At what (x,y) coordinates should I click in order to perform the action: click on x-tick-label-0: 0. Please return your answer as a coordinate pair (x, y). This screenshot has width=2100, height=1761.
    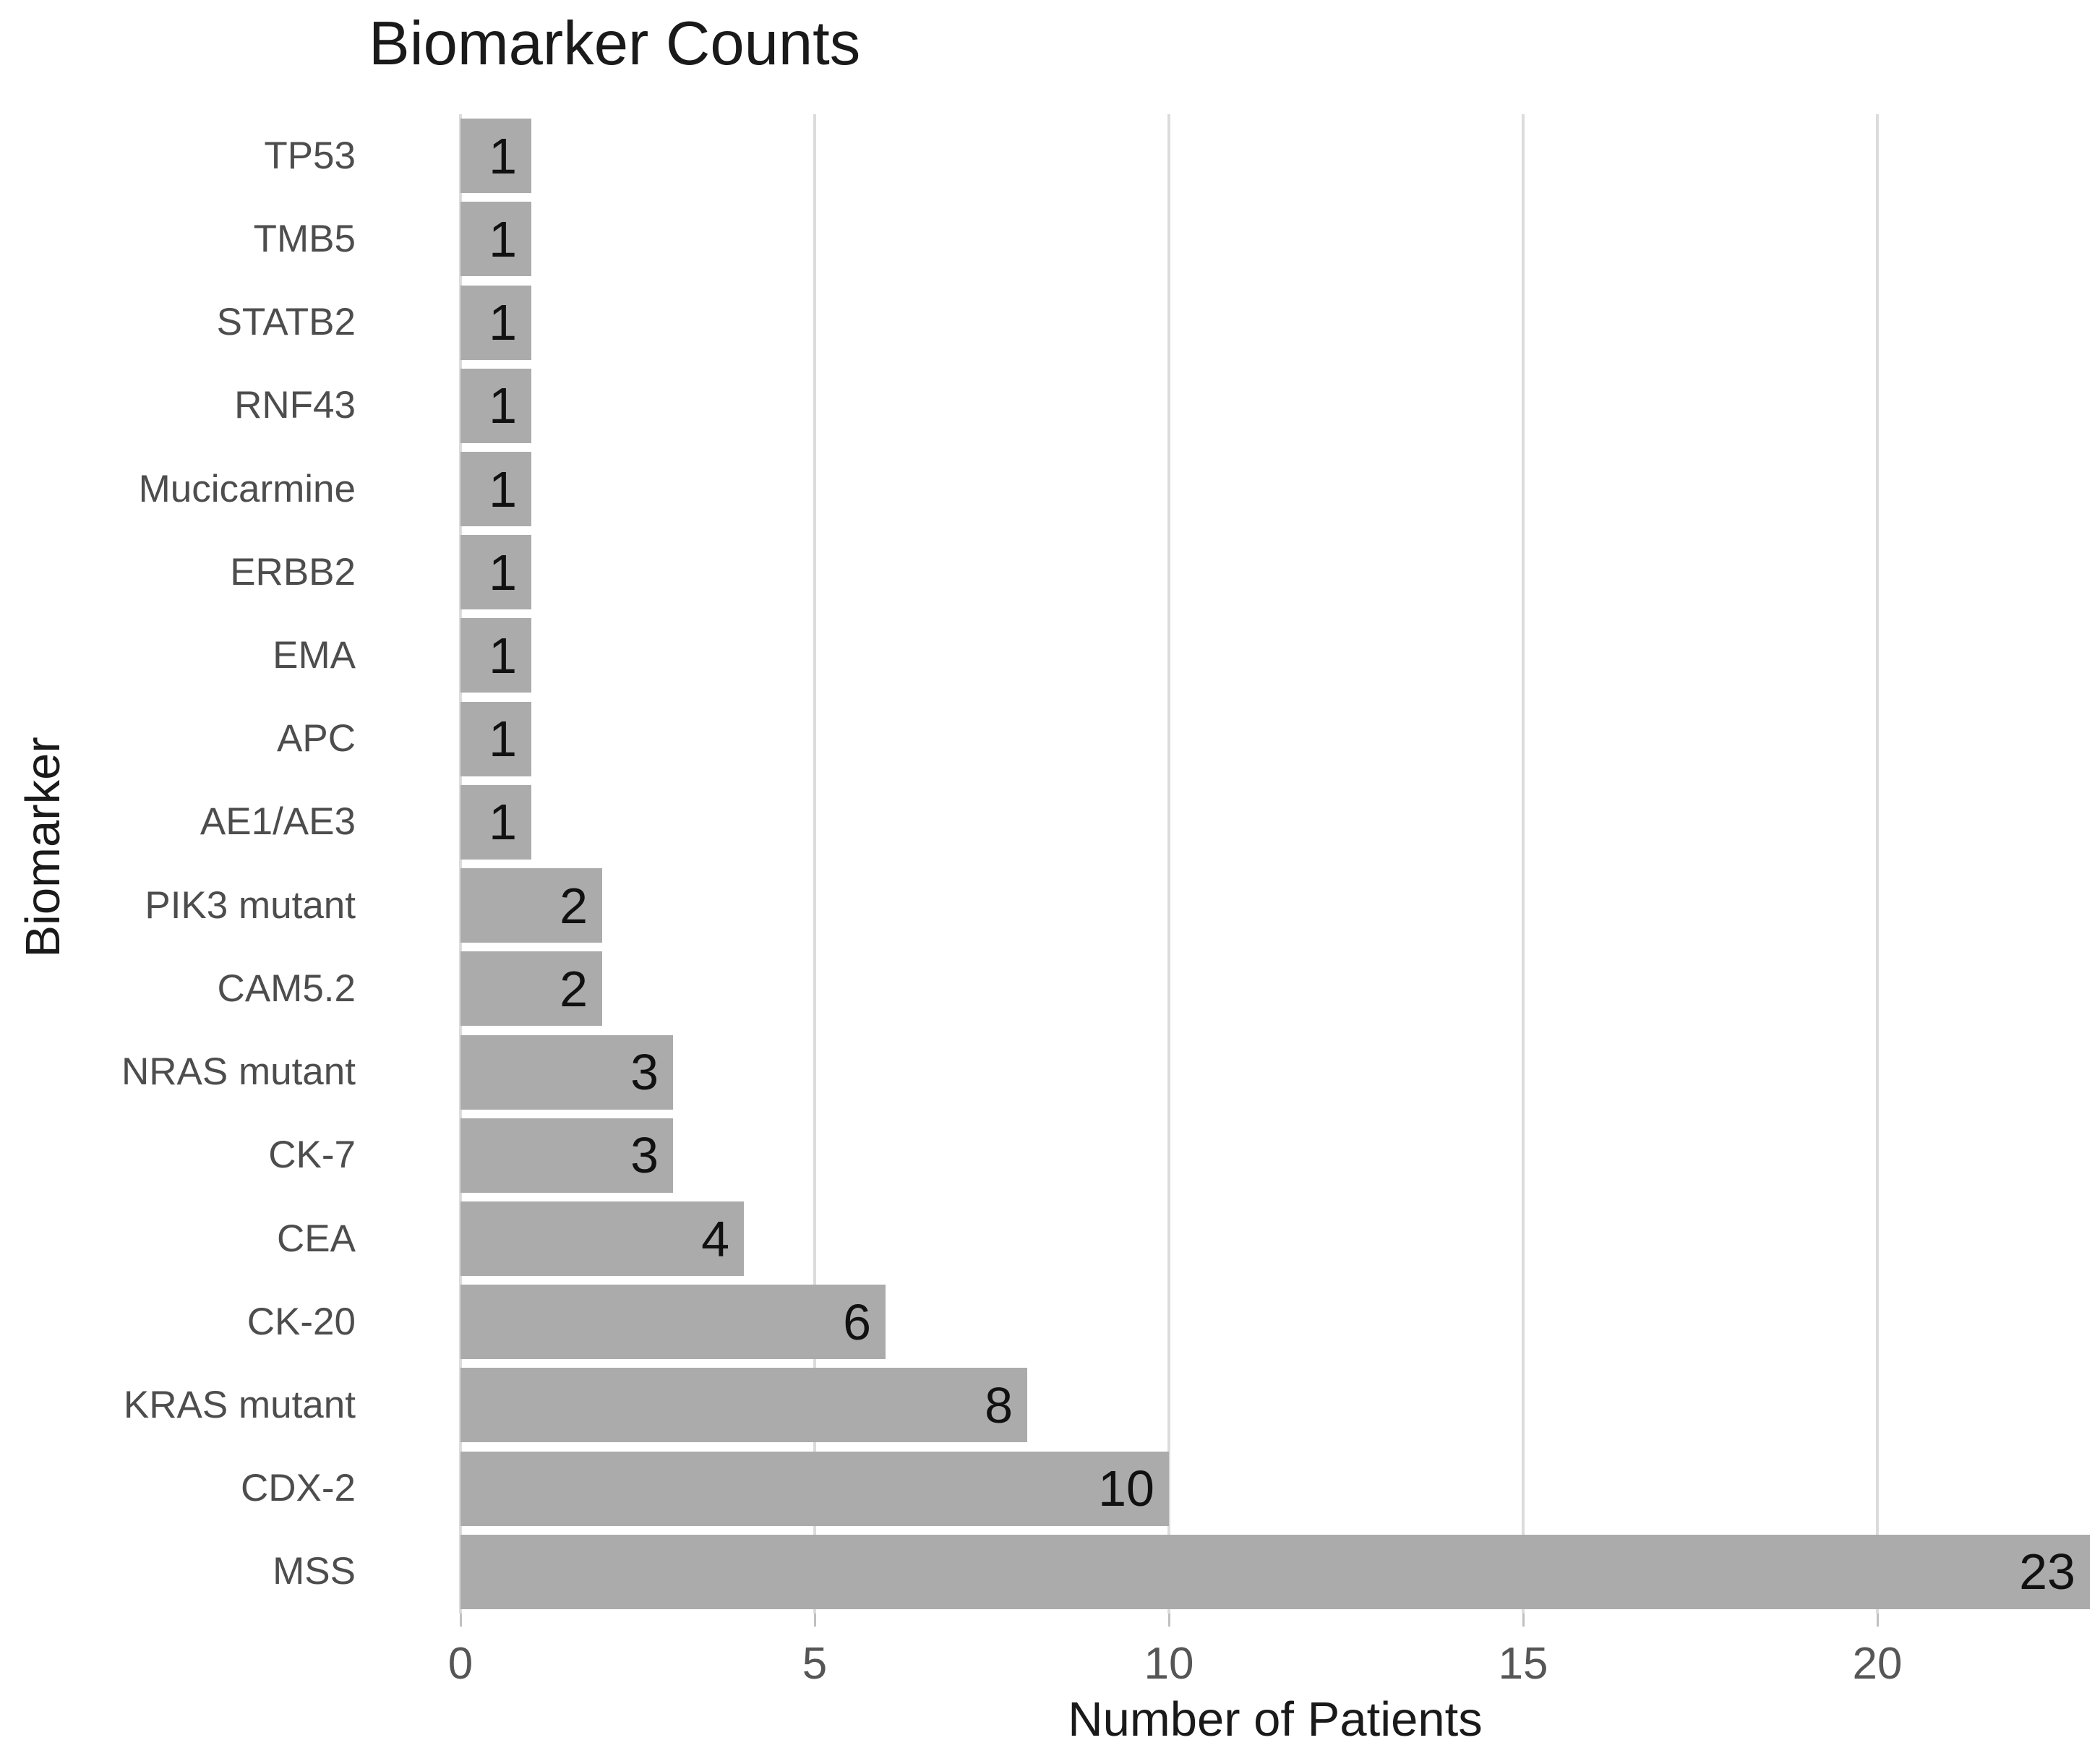
    Looking at the image, I should click on (460, 1664).